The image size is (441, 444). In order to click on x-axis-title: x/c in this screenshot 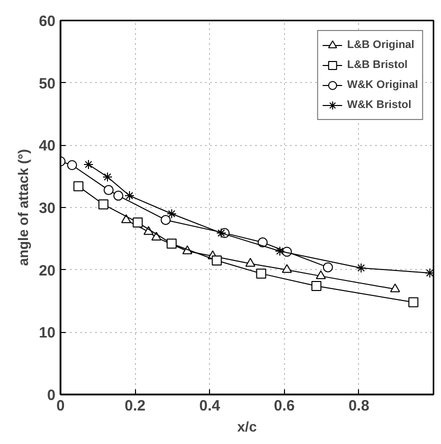, I will do `click(247, 426)`.